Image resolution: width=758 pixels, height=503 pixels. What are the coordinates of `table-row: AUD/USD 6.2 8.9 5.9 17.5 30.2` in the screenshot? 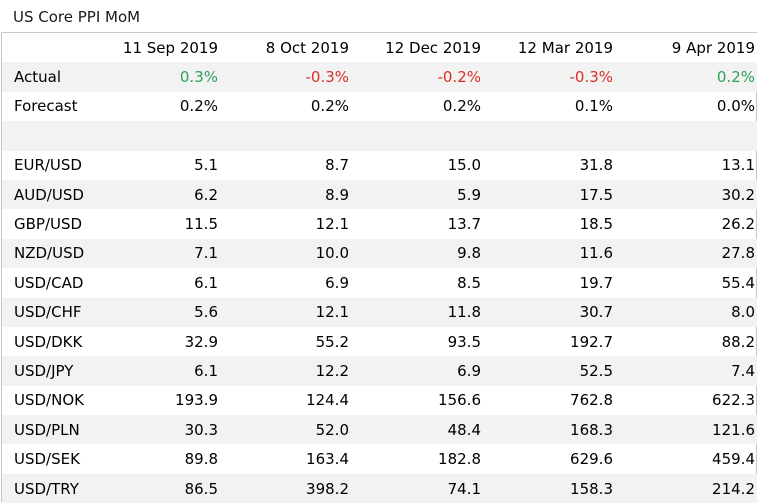 It's located at (379, 194).